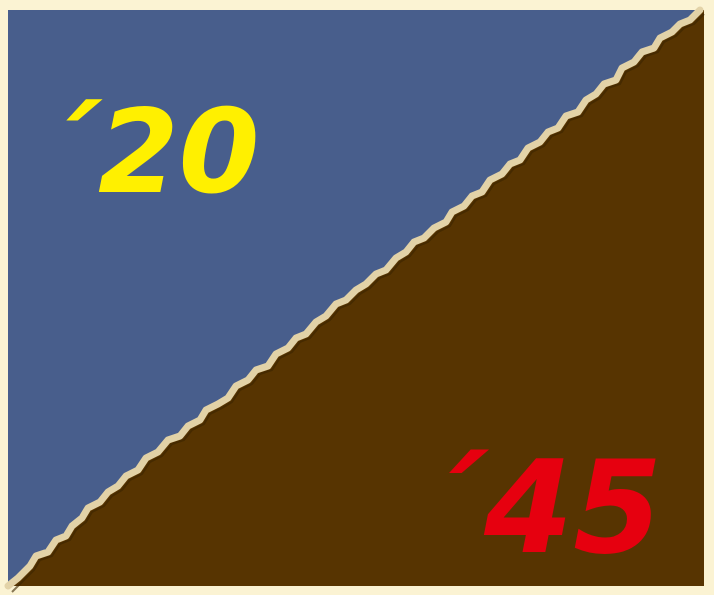  What do you see at coordinates (149, 152) in the screenshot?
I see `top-year-label: ´20` at bounding box center [149, 152].